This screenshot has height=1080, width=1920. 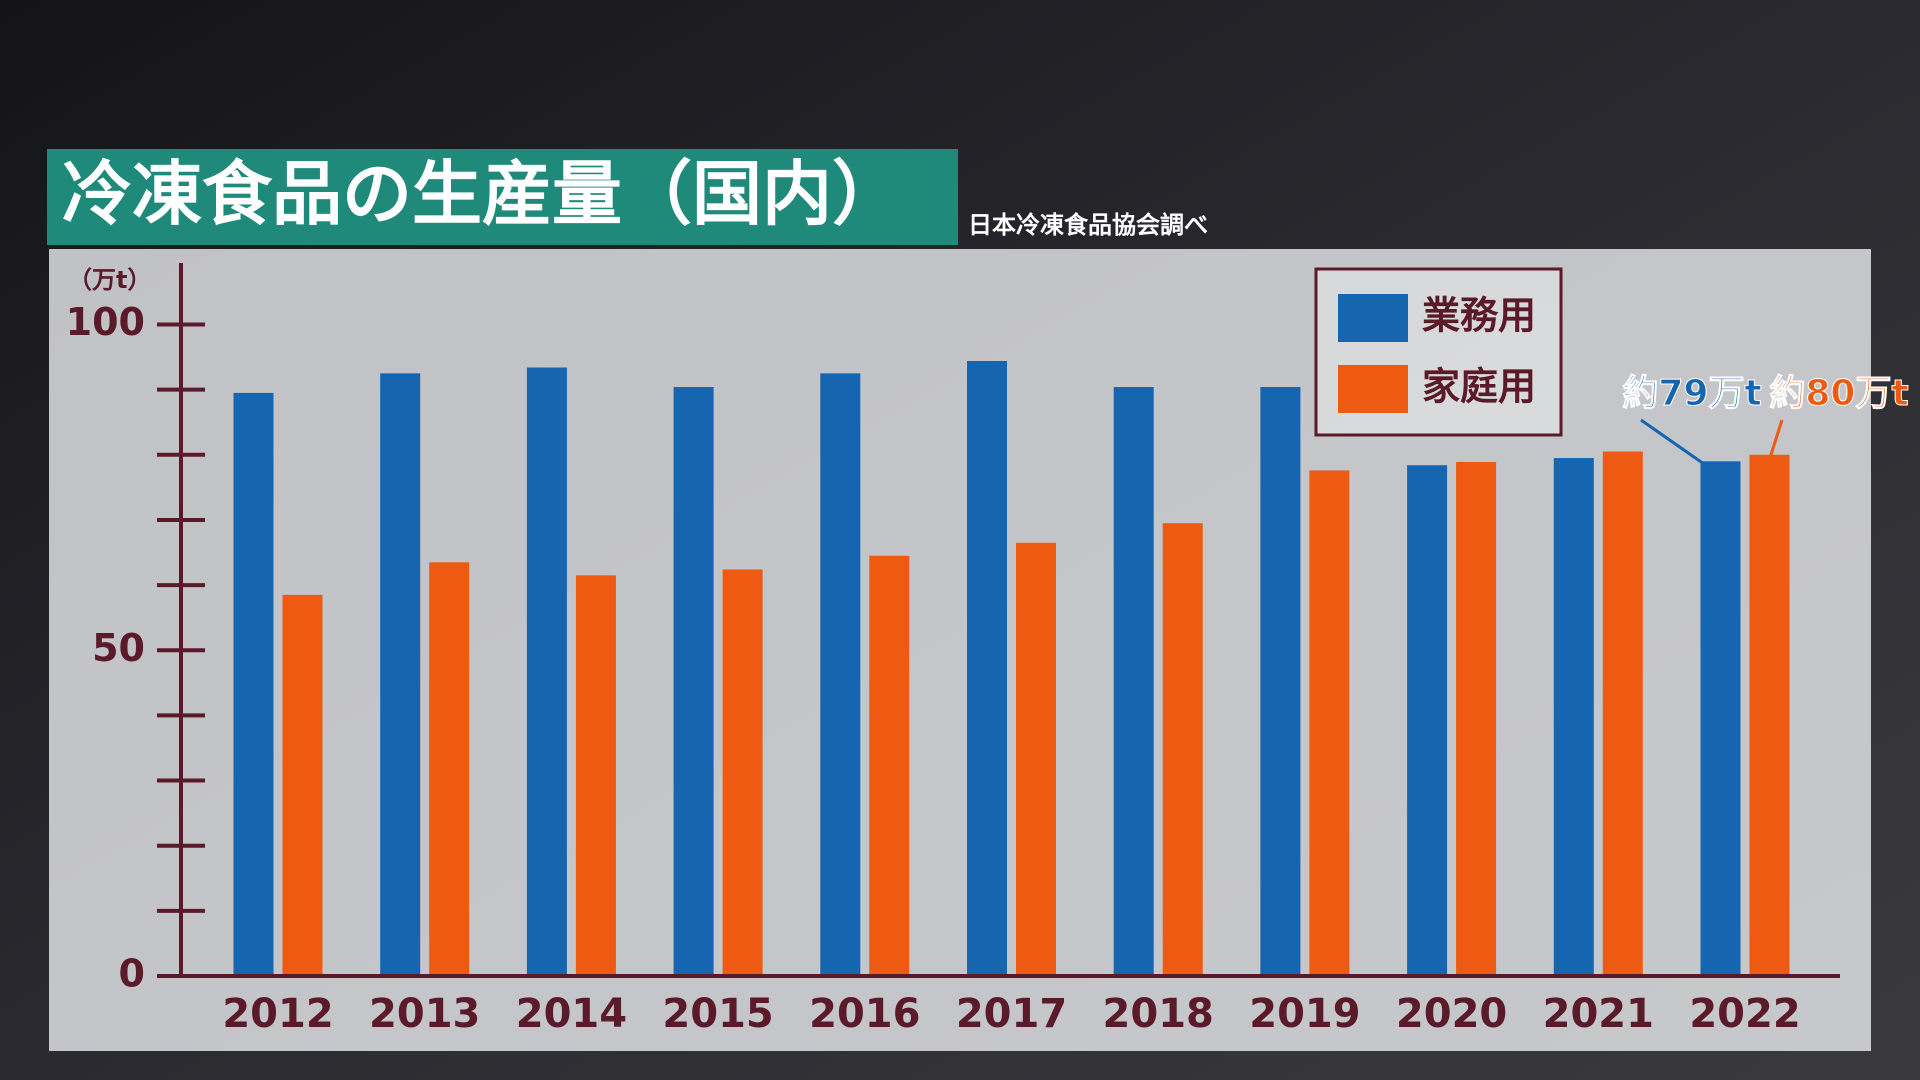 I want to click on title-box, so click(x=502, y=197).